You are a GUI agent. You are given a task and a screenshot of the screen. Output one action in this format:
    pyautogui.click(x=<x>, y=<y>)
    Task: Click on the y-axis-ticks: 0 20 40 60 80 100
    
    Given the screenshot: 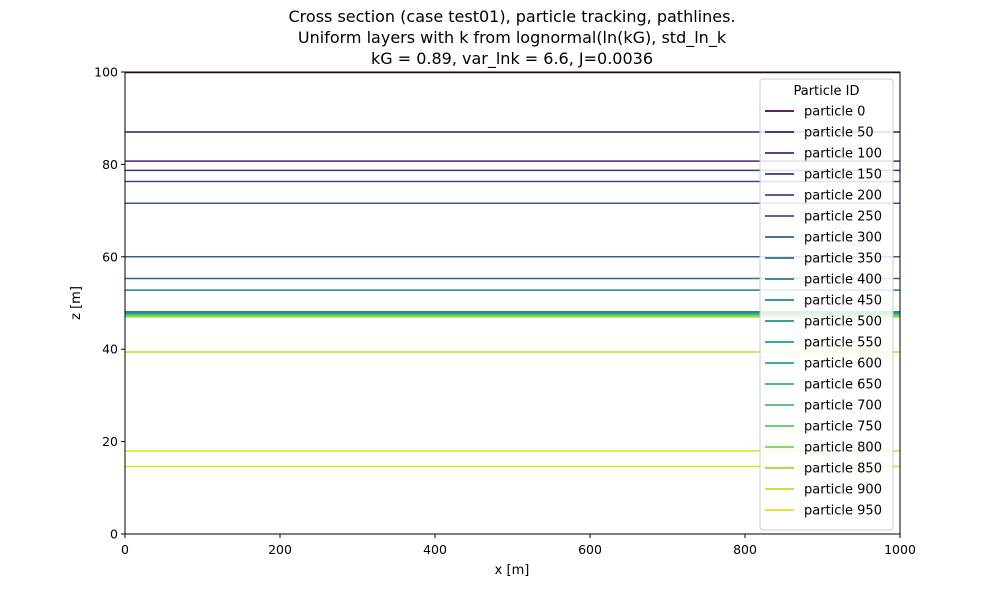 What is the action you would take?
    pyautogui.click(x=109, y=303)
    